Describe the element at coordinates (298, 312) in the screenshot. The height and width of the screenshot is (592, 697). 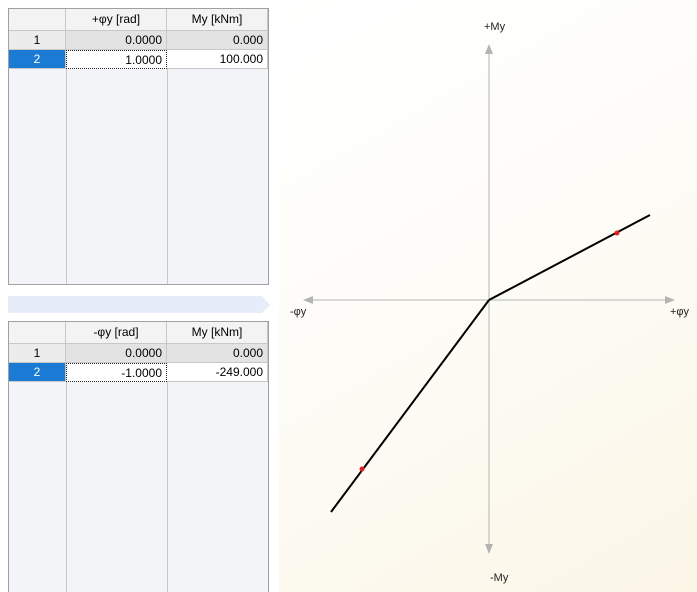
I see `negative-rotation-label: -φy` at that location.